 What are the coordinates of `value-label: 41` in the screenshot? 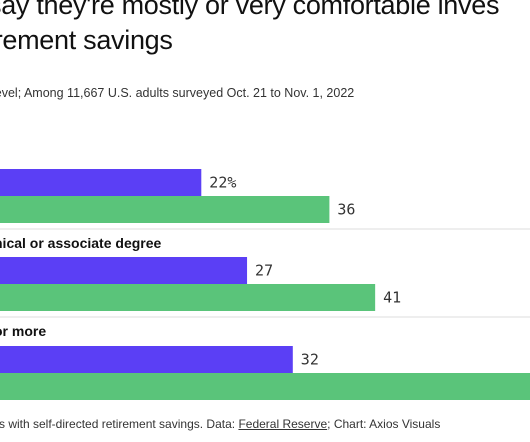 It's located at (392, 298).